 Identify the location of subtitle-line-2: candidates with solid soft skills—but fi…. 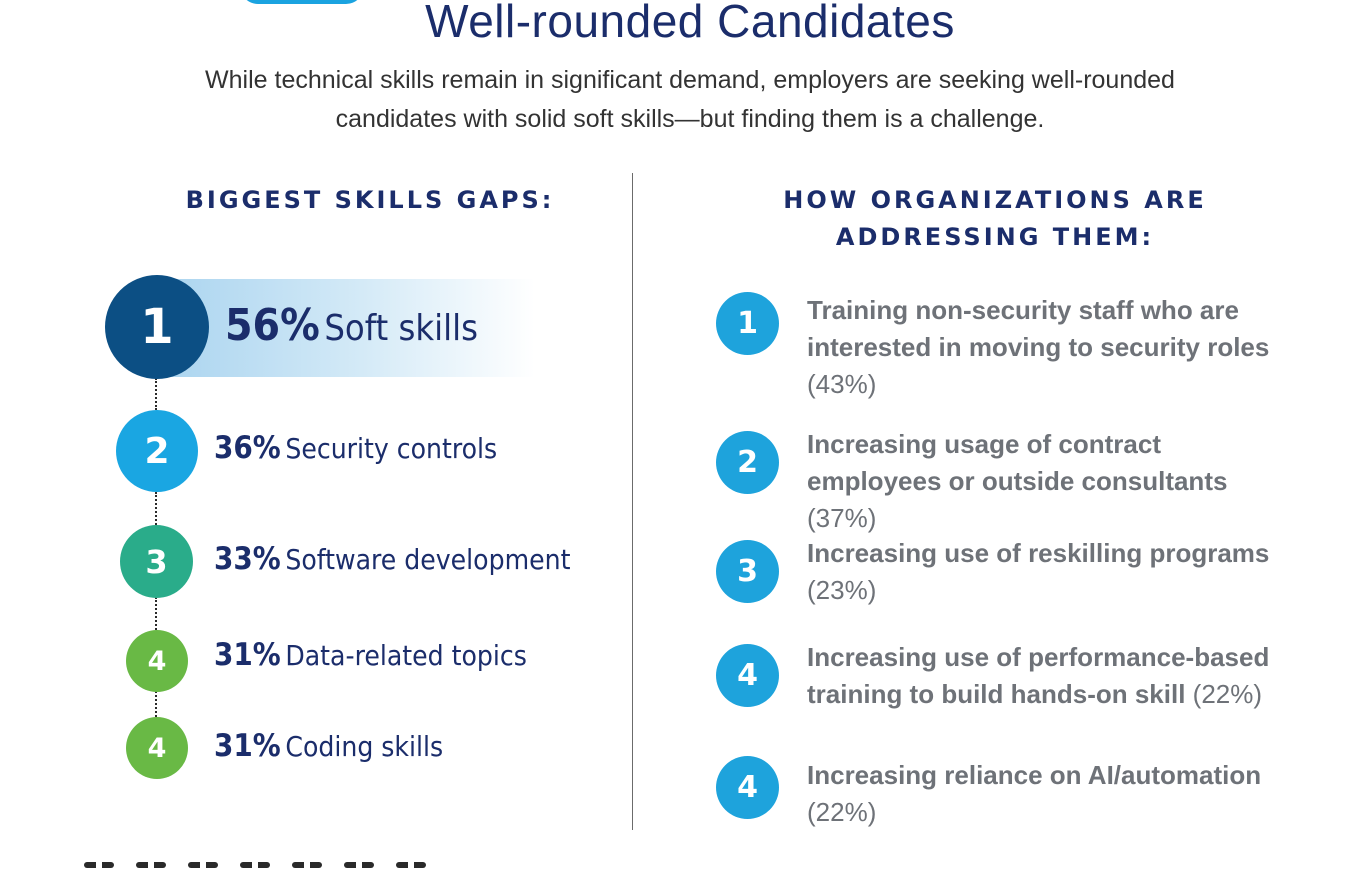
(690, 119).